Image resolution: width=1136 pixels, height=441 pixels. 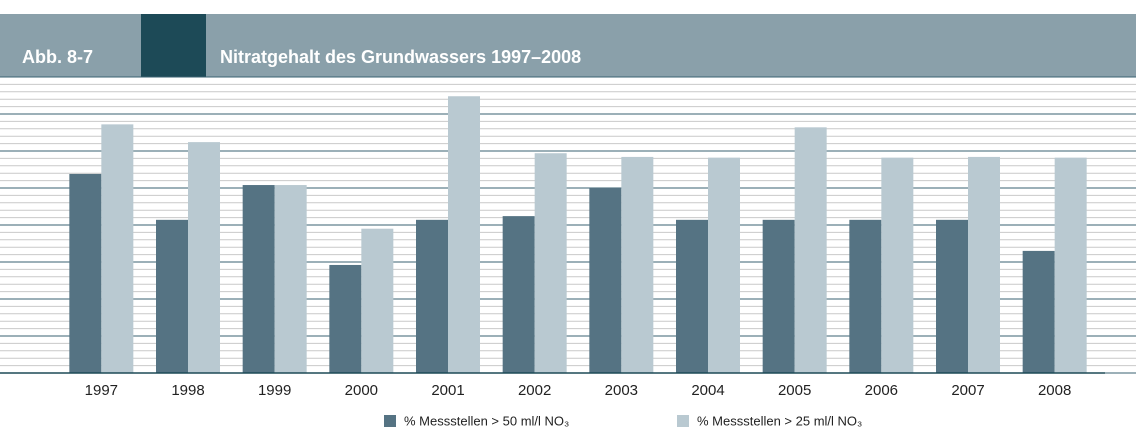 What do you see at coordinates (621, 390) in the screenshot?
I see `x-tick-label: 2003` at bounding box center [621, 390].